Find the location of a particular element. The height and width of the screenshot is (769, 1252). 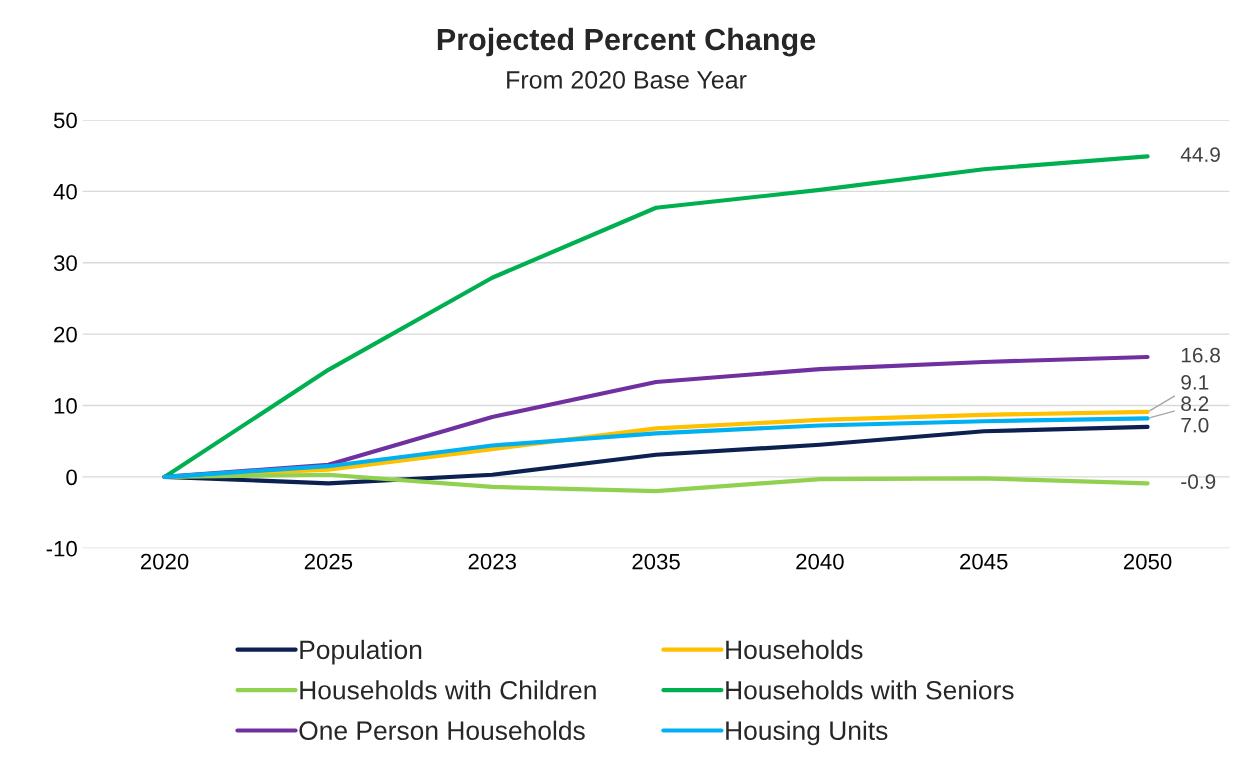

data-label: 7.0 is located at coordinates (1195, 425).